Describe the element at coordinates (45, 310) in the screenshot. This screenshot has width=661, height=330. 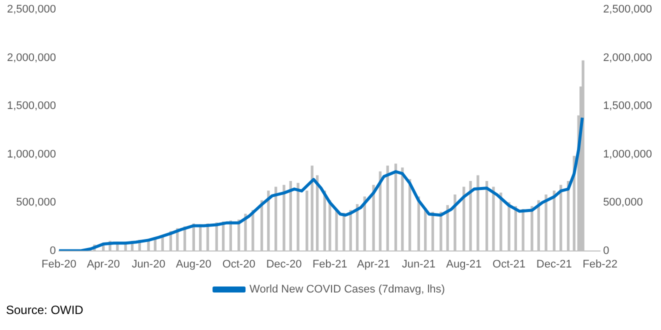
I see `source-note: Source: OWID` at that location.